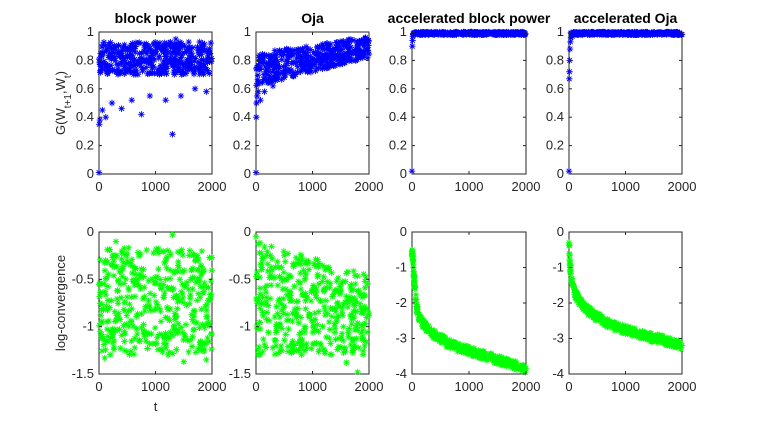 This screenshot has width=763, height=424. I want to click on y-tick-label: 0, so click(560, 231).